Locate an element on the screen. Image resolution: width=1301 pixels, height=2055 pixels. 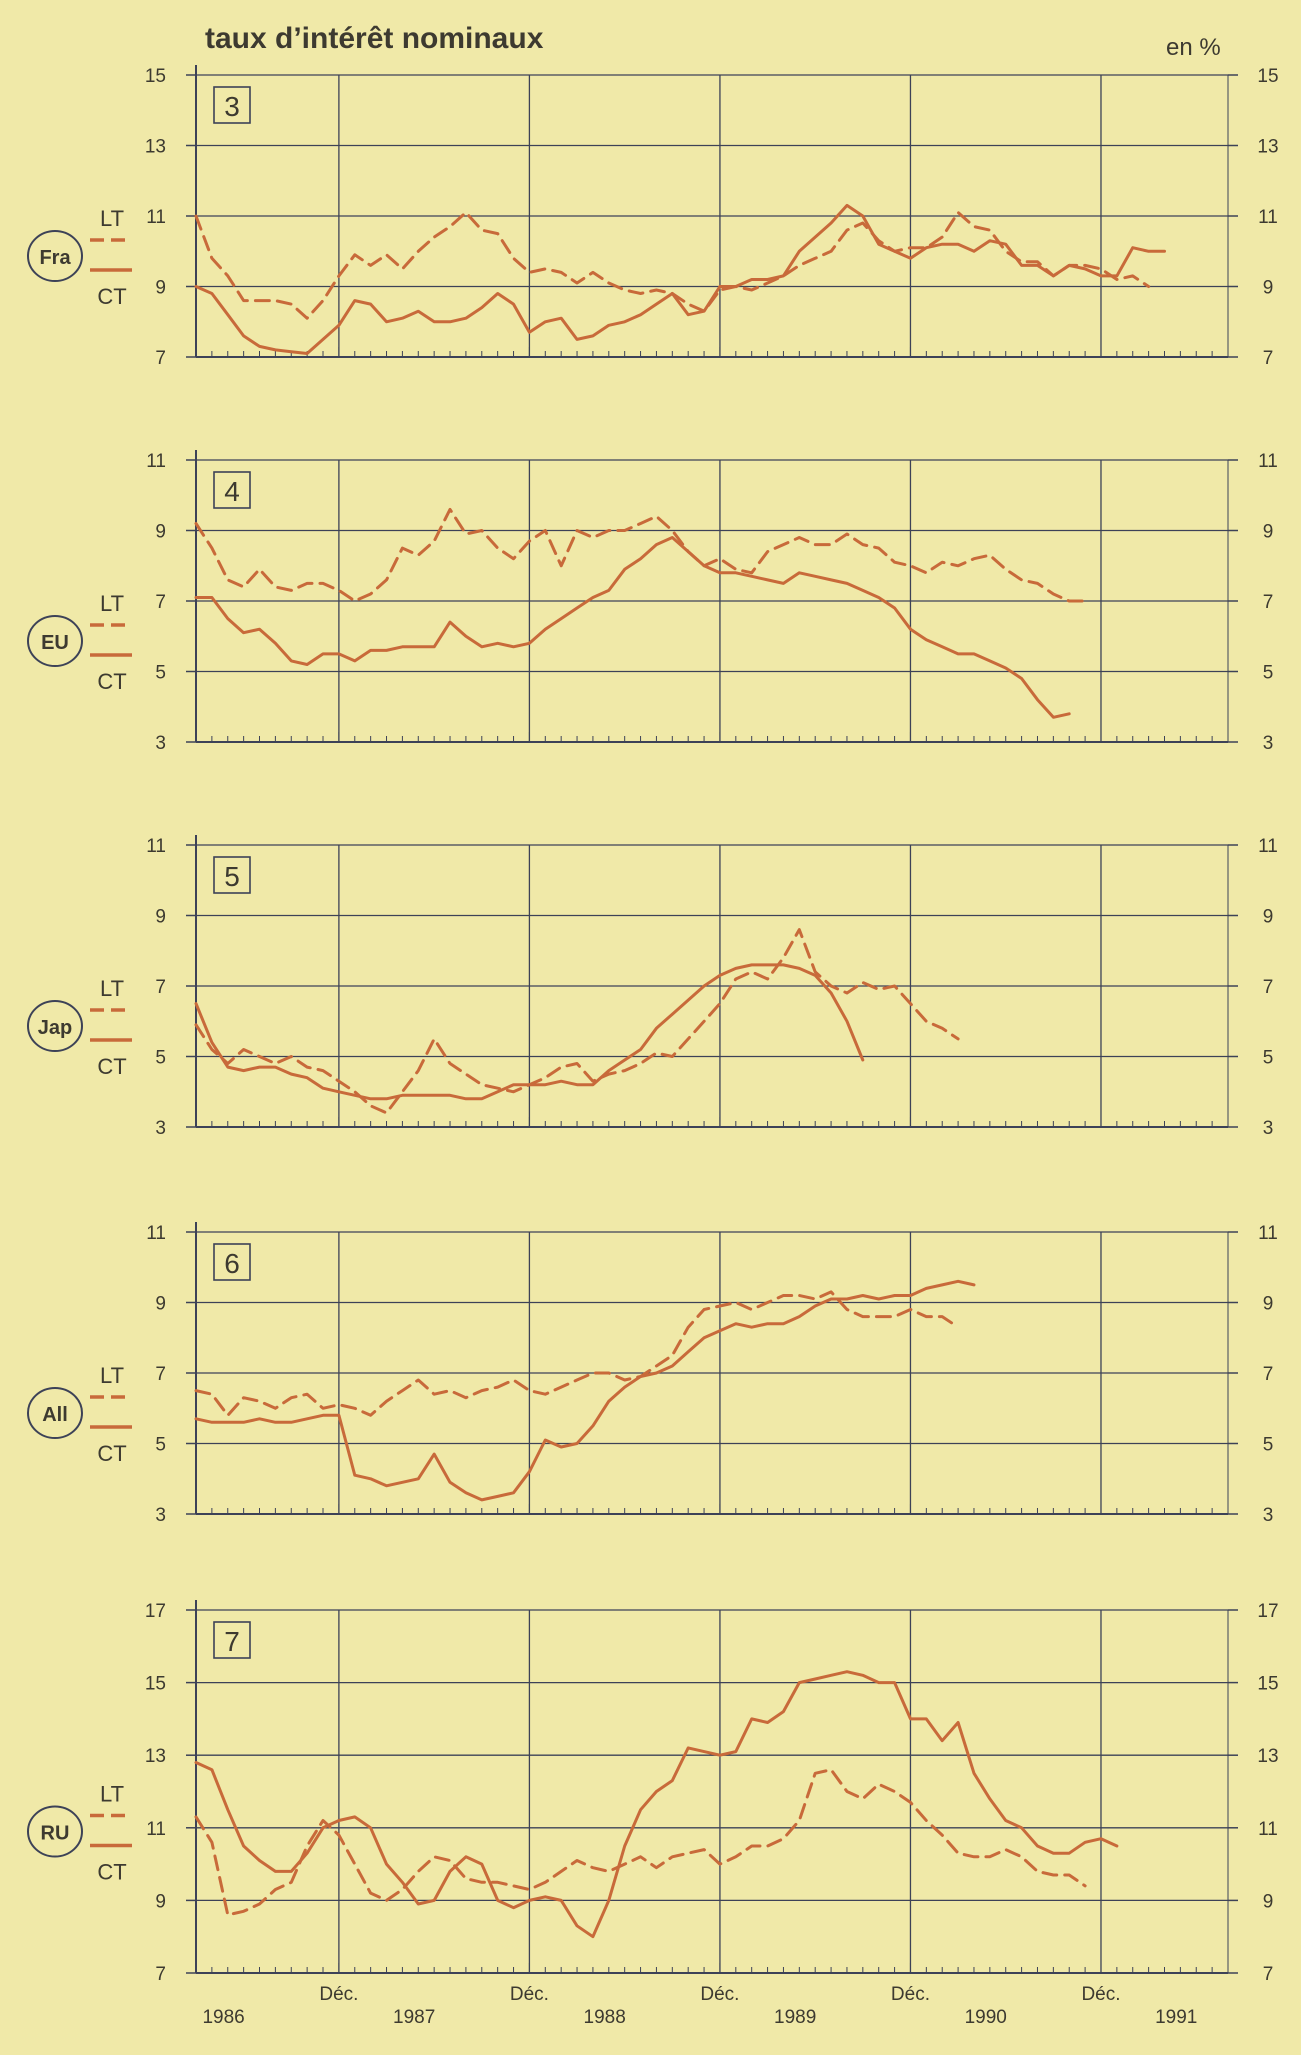
panel-eu: 3 3 5 5 7 7 9 9 11 11 4 EU LT CT is located at coordinates (652, 602).